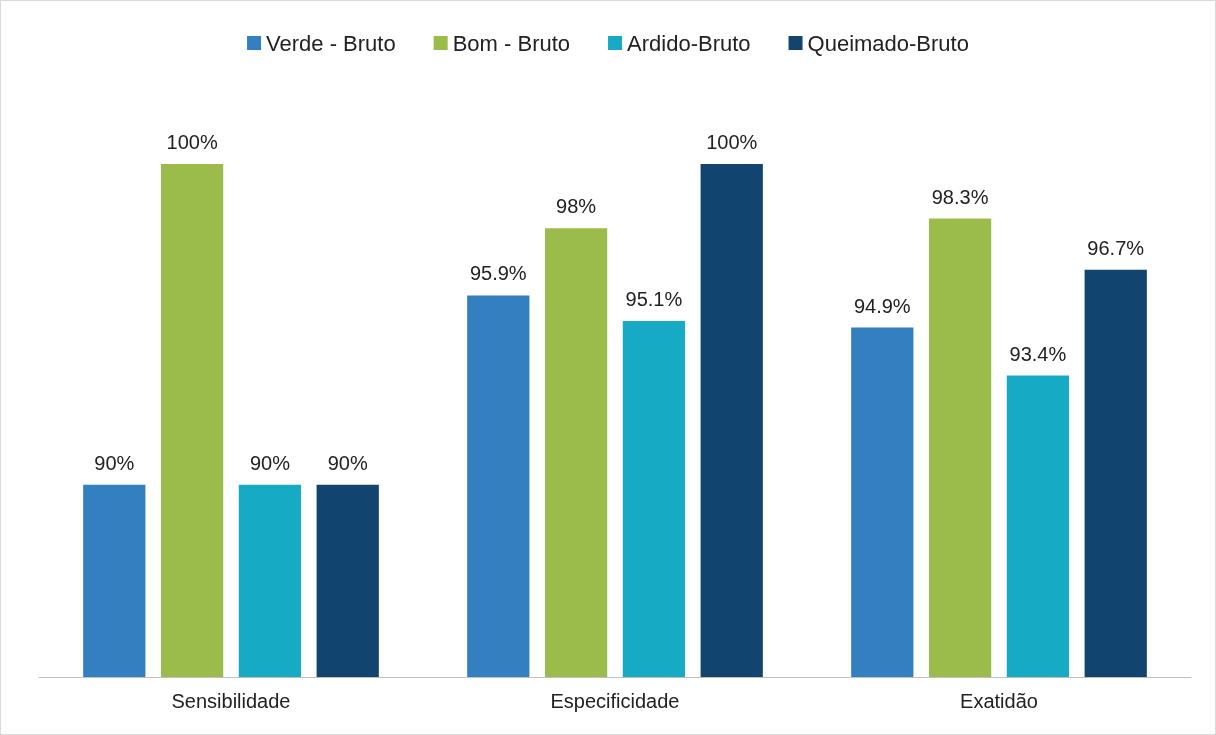 The image size is (1216, 735). I want to click on data-label: 94.9%, so click(882, 305).